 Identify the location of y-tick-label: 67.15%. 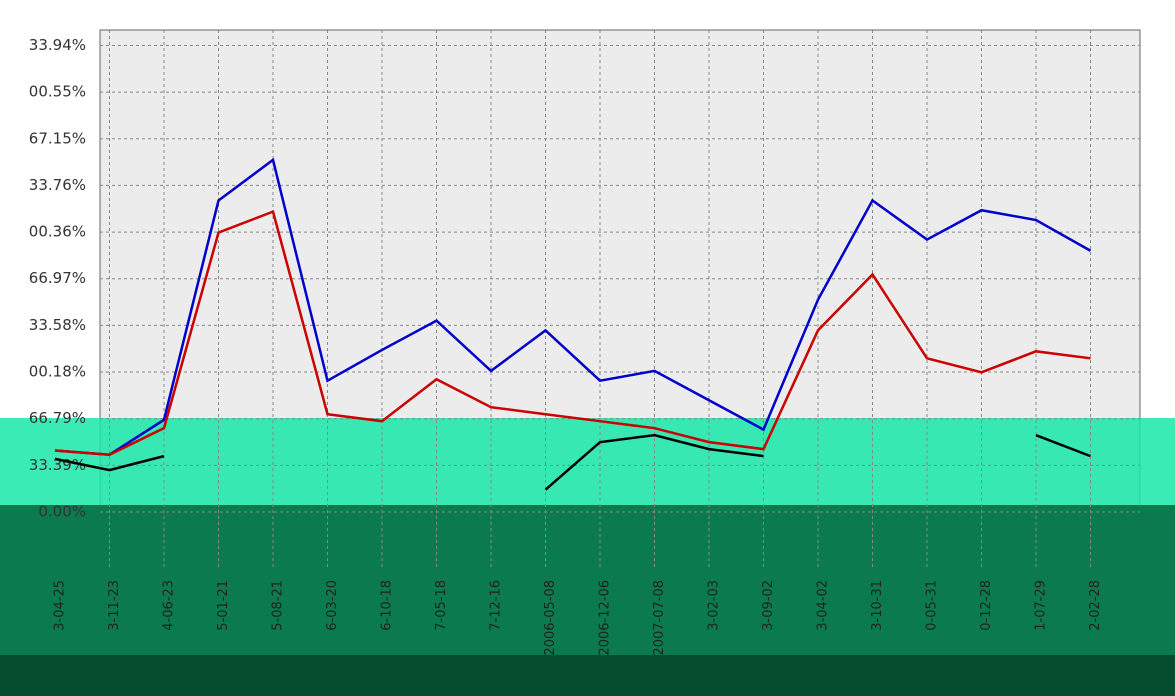
(57, 138).